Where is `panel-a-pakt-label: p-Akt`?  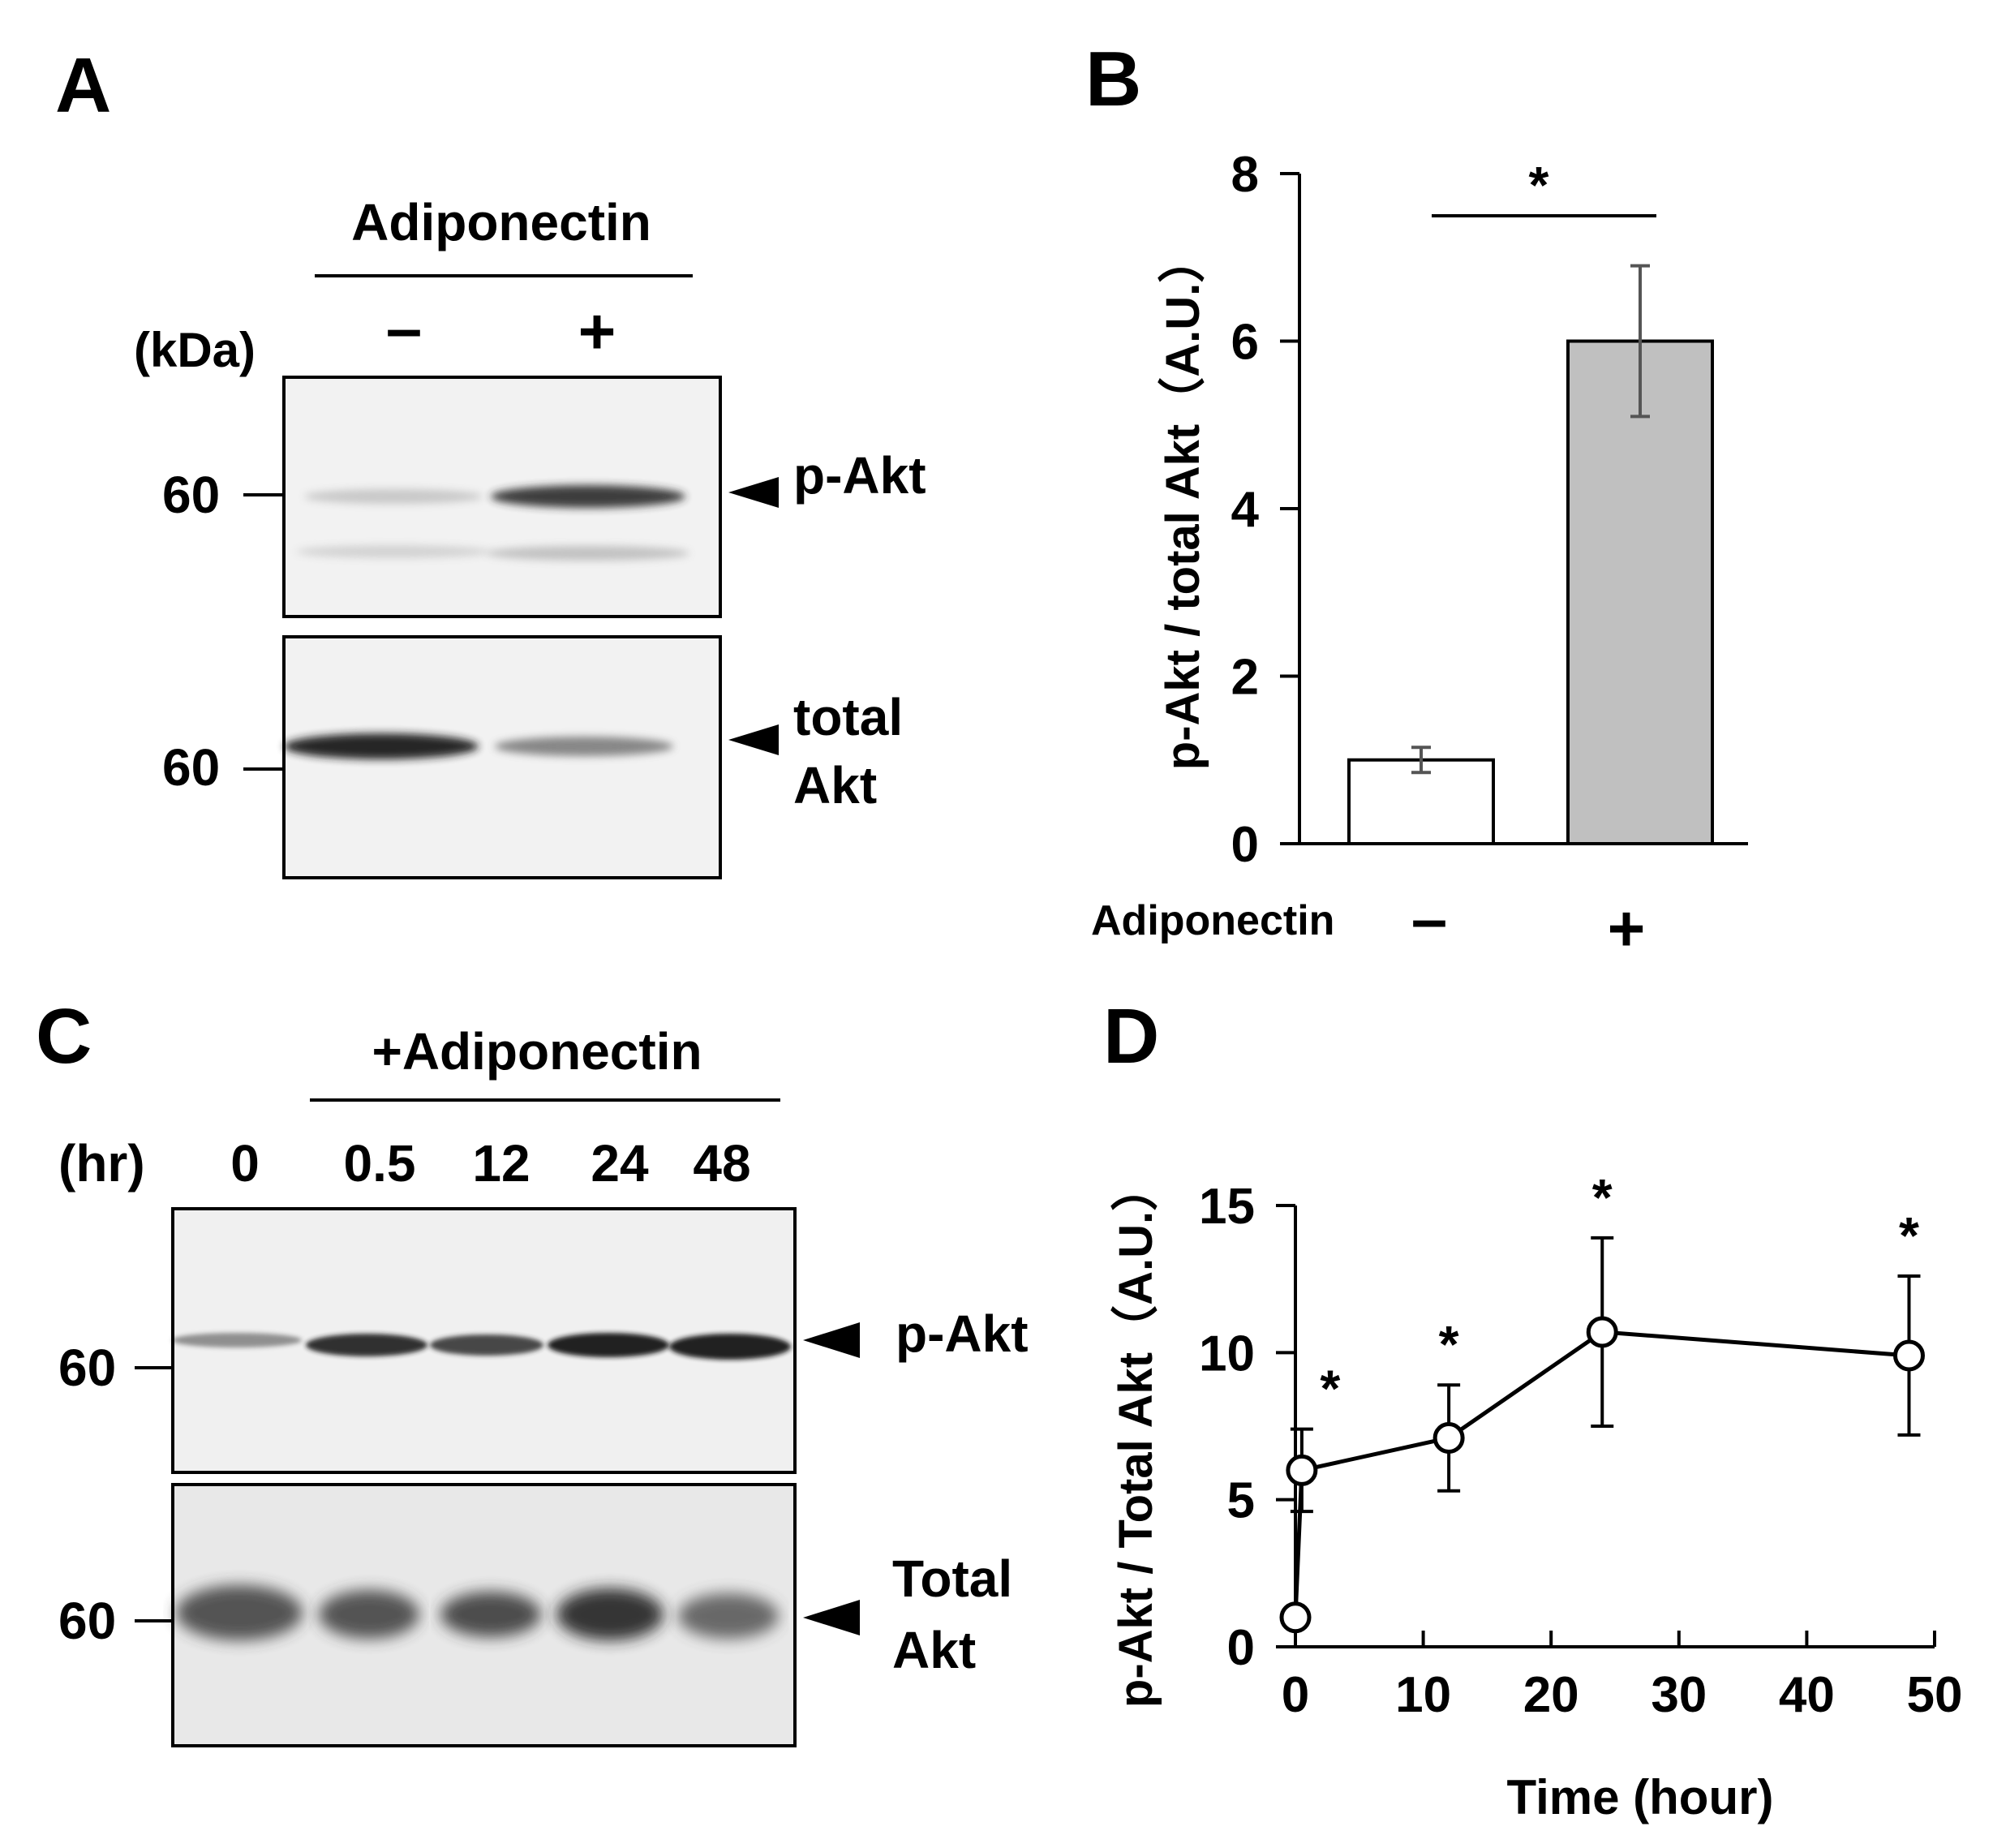
panel-a-pakt-label: p-Akt is located at coordinates (859, 475).